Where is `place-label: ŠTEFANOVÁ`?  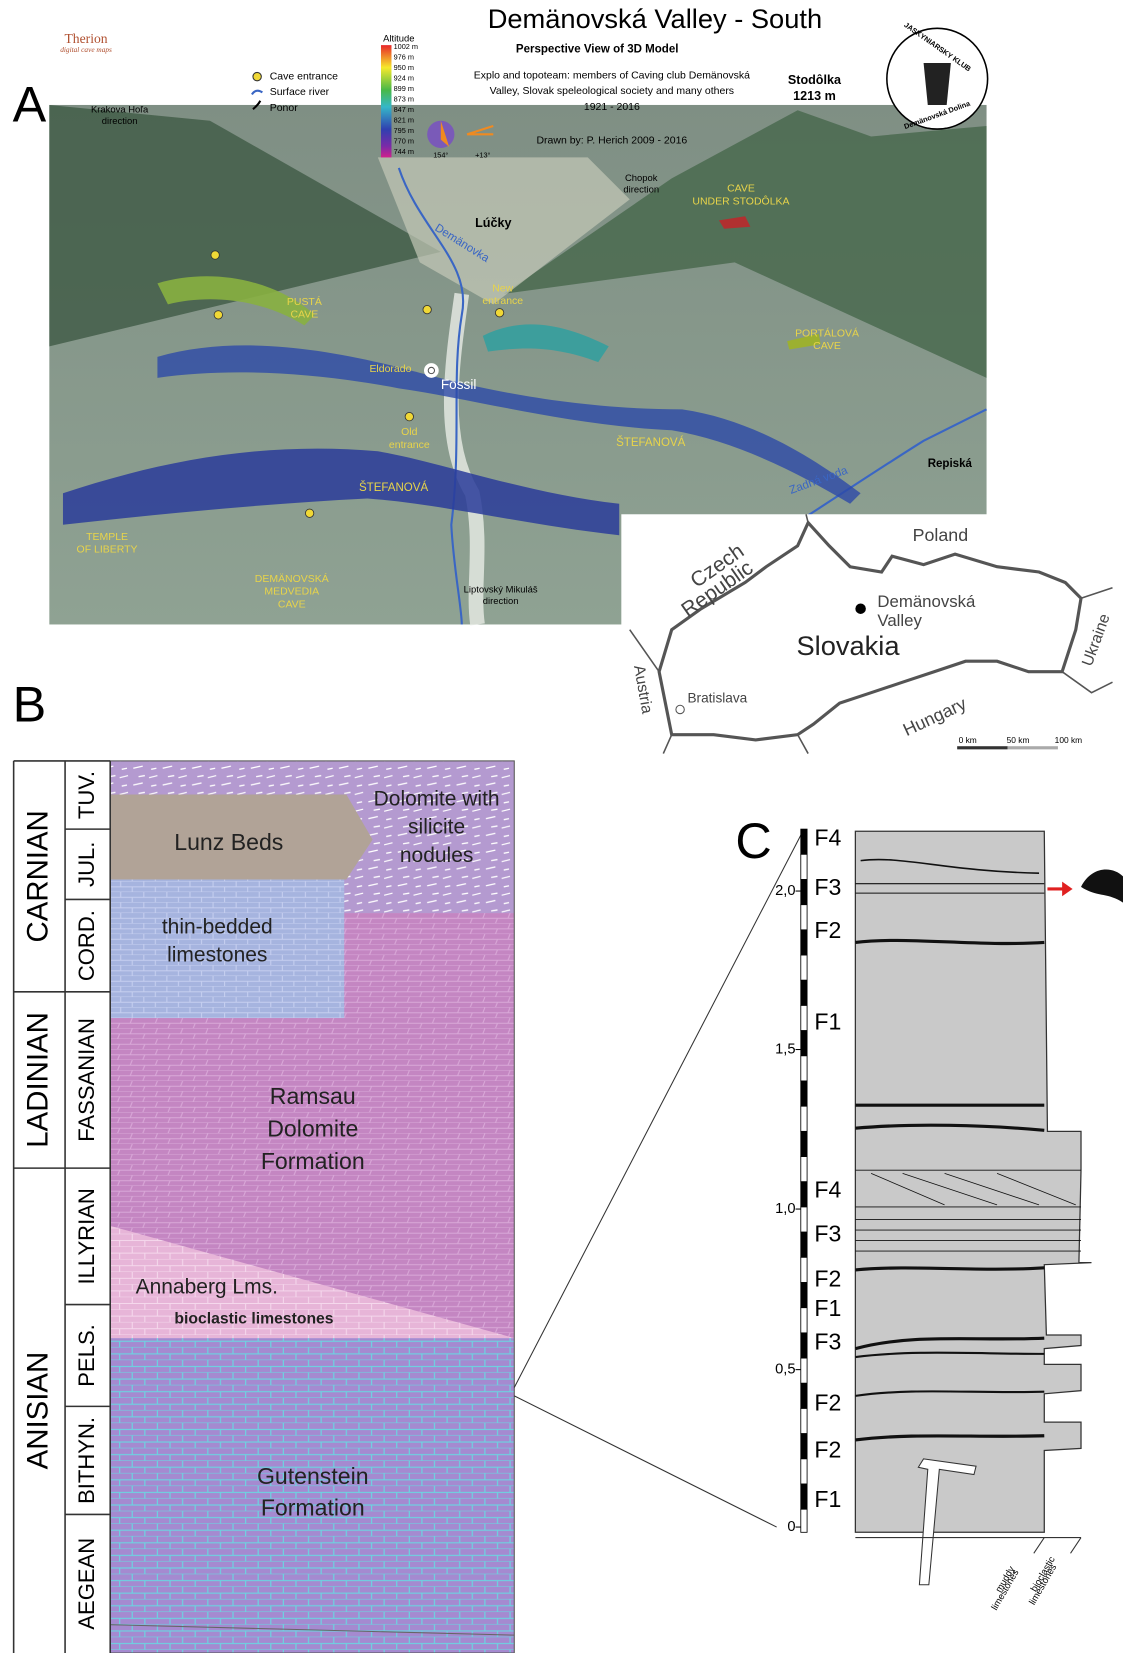
place-label: ŠTEFANOVÁ is located at coordinates (394, 487).